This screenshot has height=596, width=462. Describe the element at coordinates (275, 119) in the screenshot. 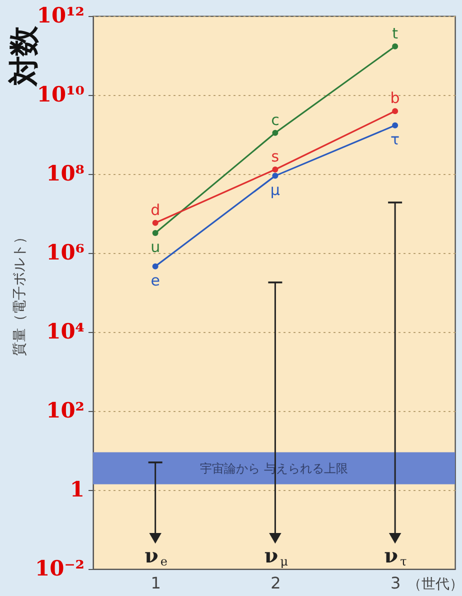

I see `data-label: c` at that location.